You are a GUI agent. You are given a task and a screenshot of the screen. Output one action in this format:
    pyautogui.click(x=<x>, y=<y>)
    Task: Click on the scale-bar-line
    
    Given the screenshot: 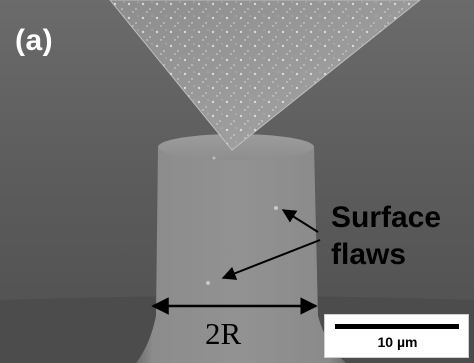 What is the action you would take?
    pyautogui.click(x=397, y=326)
    